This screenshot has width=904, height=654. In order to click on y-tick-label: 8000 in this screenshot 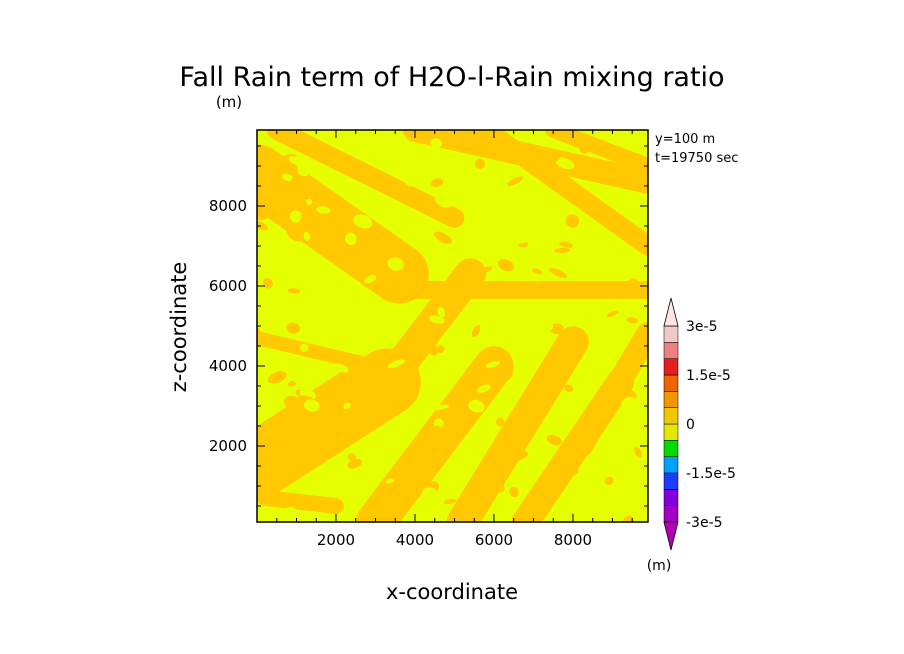, I will do `click(228, 206)`.